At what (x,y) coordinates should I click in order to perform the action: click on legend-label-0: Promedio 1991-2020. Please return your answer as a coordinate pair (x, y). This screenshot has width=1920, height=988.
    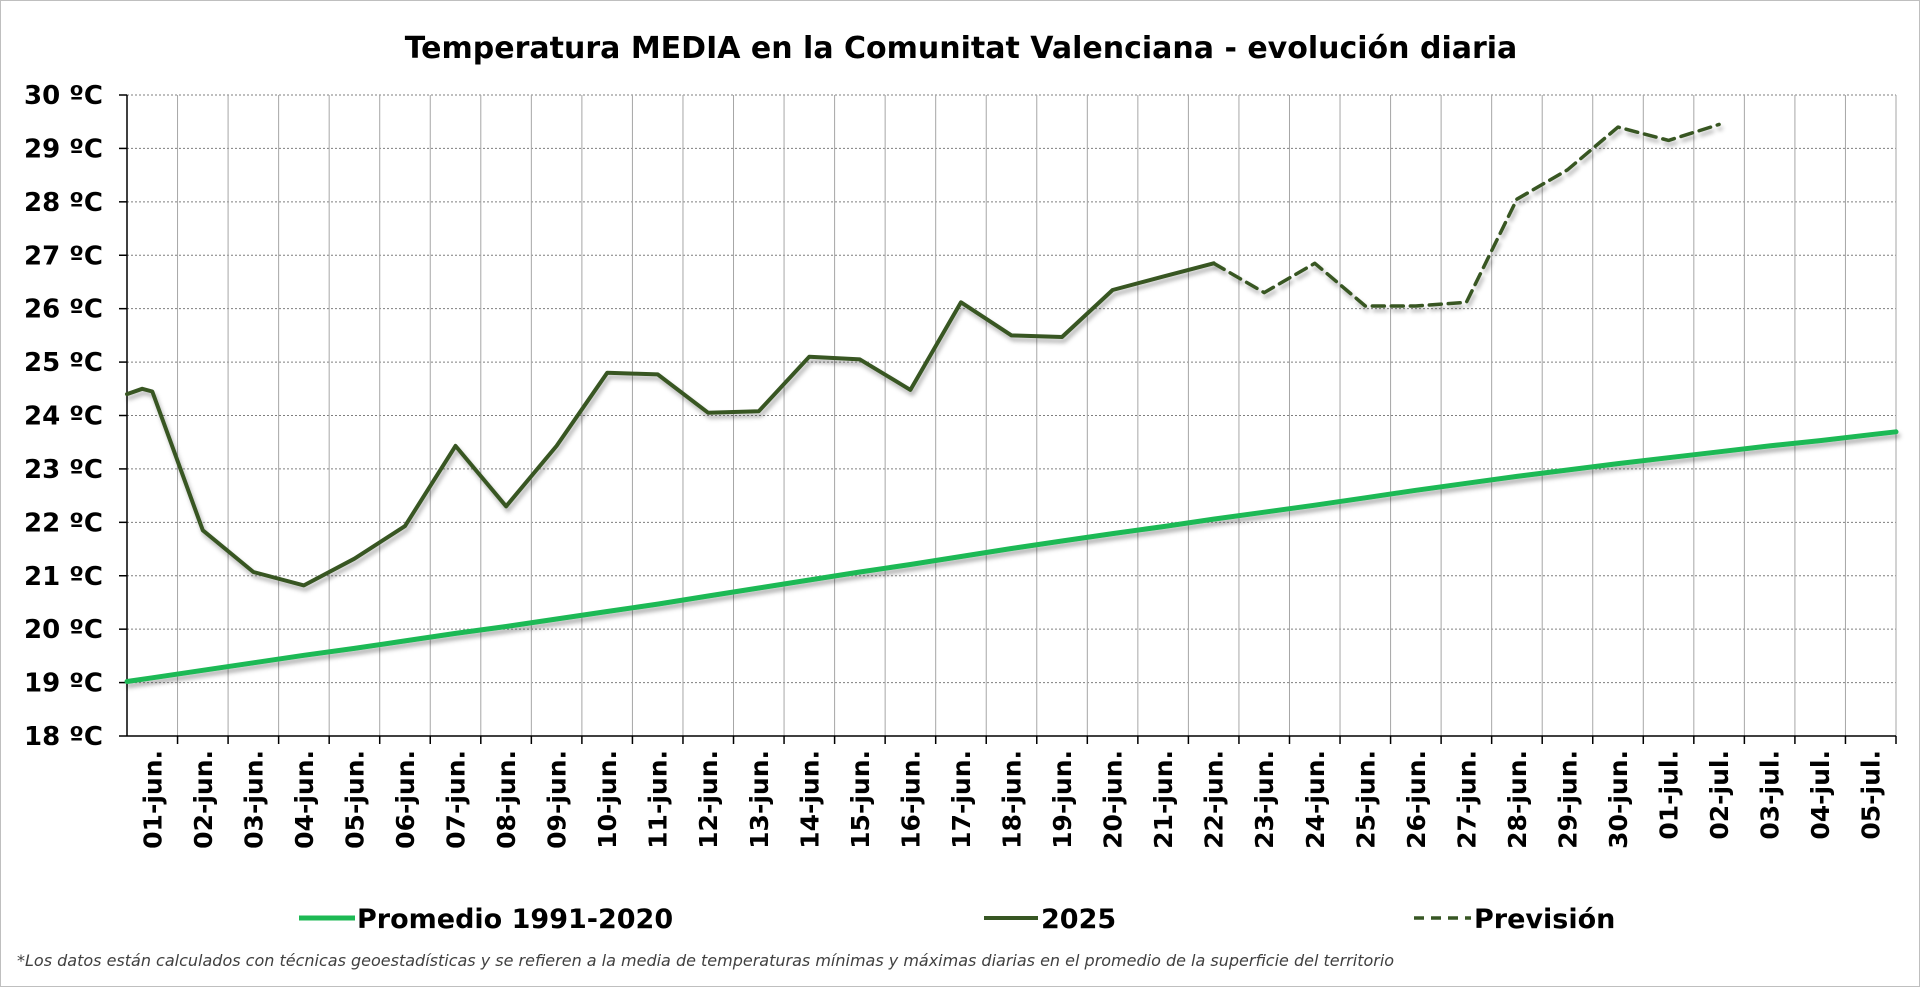
    Looking at the image, I should click on (515, 919).